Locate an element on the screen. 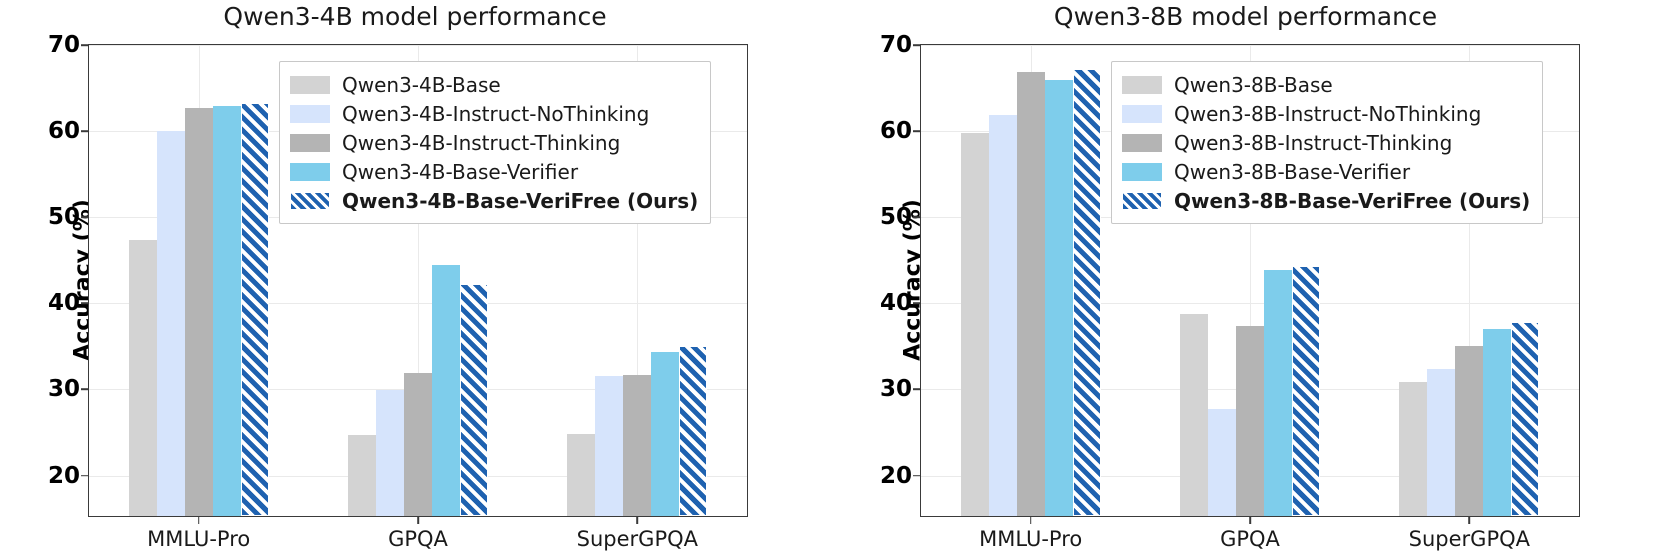 Image resolution: width=1661 pixels, height=560 pixels. bar-gpqa-qwen3-4b-base is located at coordinates (362, 475).